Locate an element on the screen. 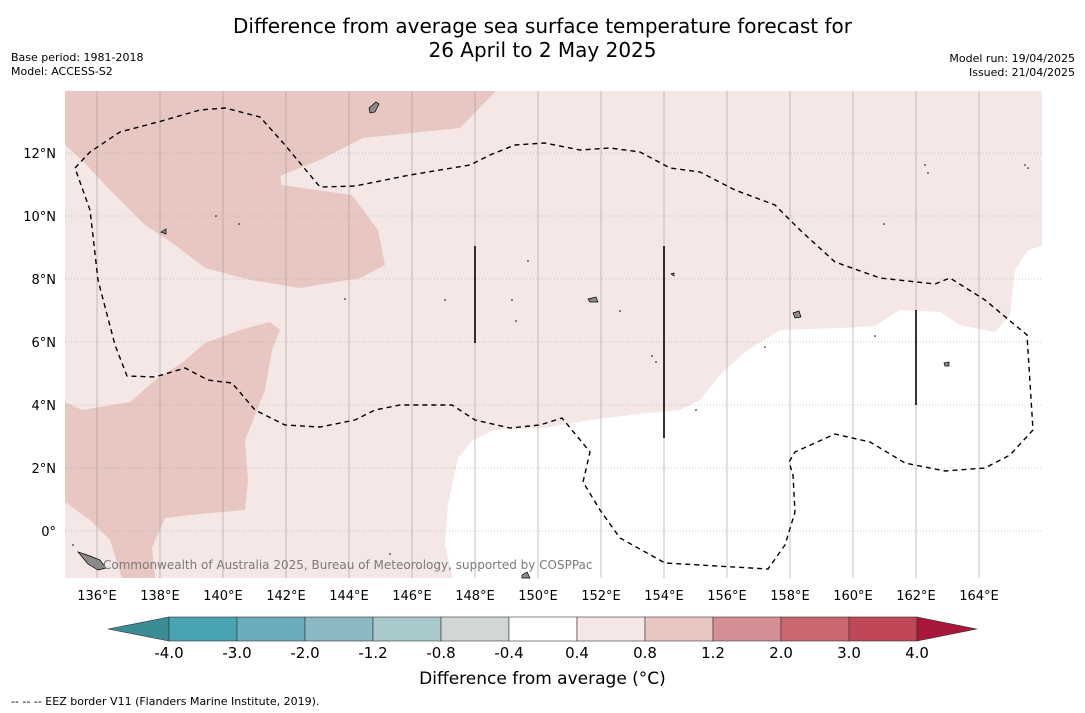  colorbar-tick: -0.4 is located at coordinates (508, 653).